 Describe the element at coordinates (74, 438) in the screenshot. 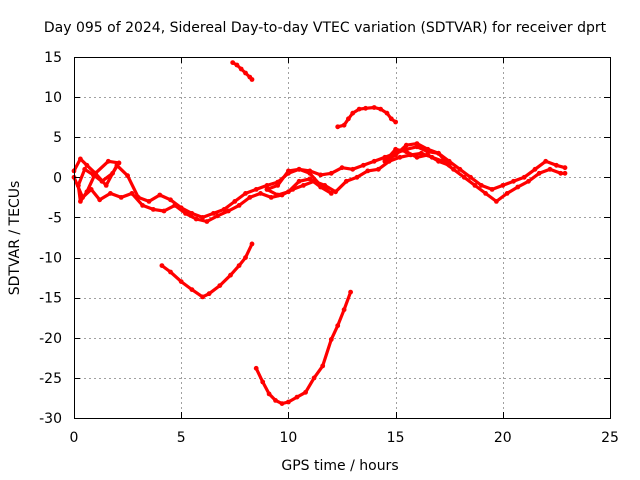

I see `x-tick-label: 0` at that location.